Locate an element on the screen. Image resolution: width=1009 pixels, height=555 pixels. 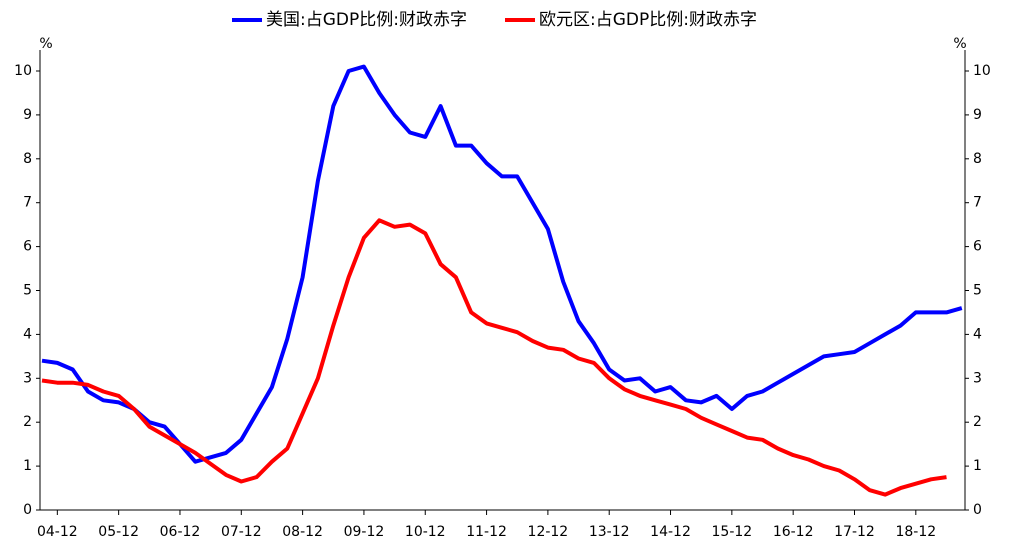
x-tick-label: 15-12 is located at coordinates (732, 532).